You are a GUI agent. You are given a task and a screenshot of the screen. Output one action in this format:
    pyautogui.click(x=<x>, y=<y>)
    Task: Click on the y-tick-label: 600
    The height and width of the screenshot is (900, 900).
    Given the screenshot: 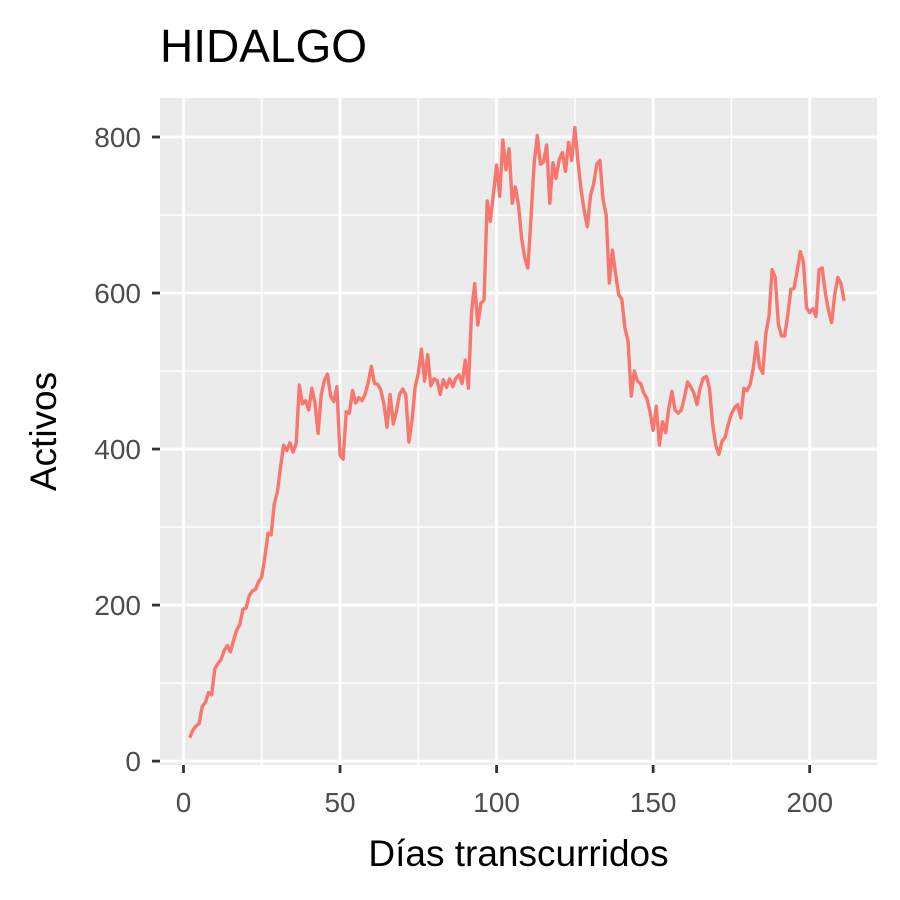 What is the action you would take?
    pyautogui.click(x=117, y=293)
    